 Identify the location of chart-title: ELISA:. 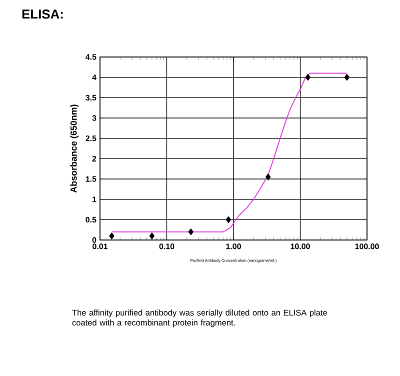
(42, 14).